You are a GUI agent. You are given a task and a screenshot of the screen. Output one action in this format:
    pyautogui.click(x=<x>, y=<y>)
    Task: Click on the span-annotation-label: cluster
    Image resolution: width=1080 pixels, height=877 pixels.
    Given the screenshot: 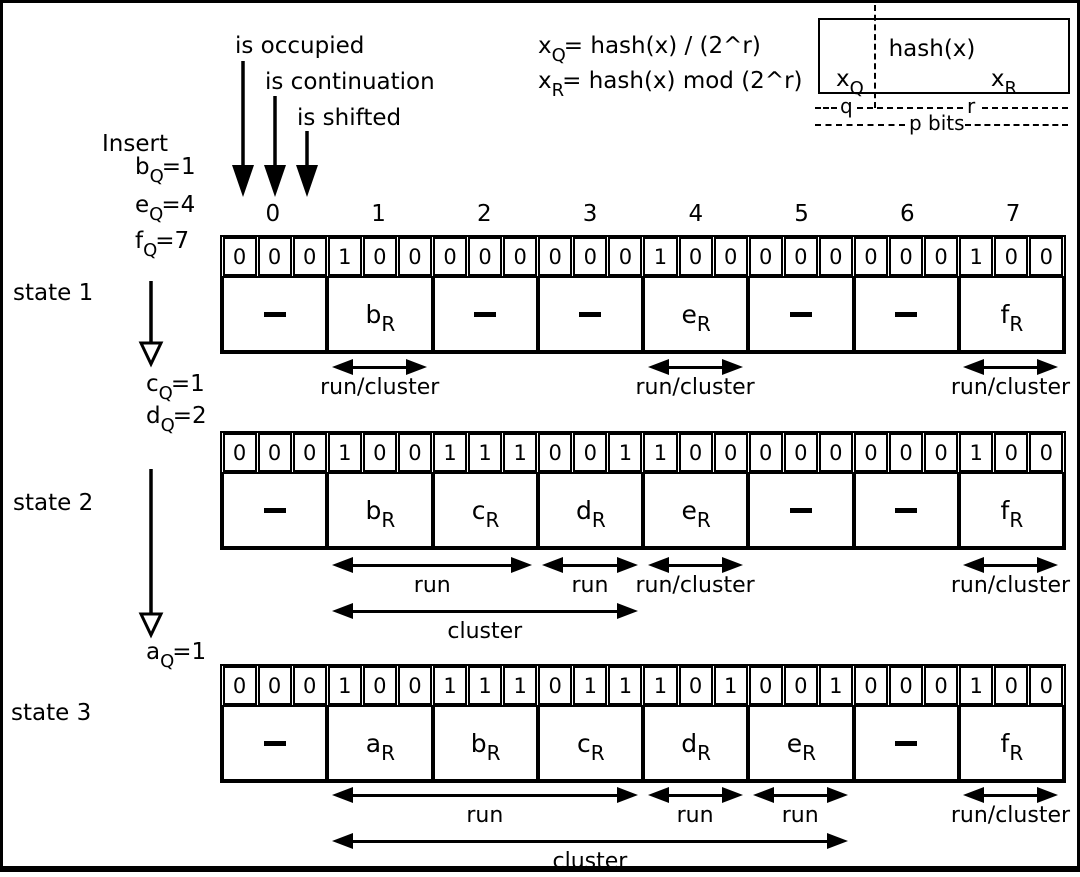 What is the action you would take?
    pyautogui.click(x=485, y=631)
    